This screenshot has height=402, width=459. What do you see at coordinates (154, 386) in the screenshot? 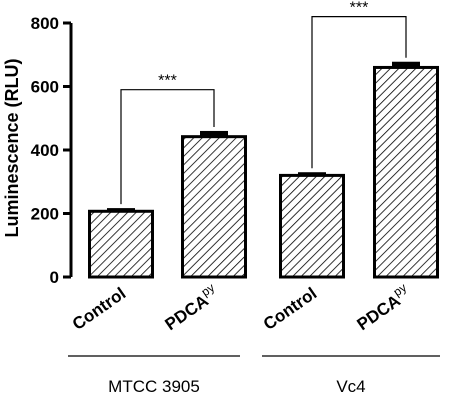
I see `group-label: MTCC 3905` at bounding box center [154, 386].